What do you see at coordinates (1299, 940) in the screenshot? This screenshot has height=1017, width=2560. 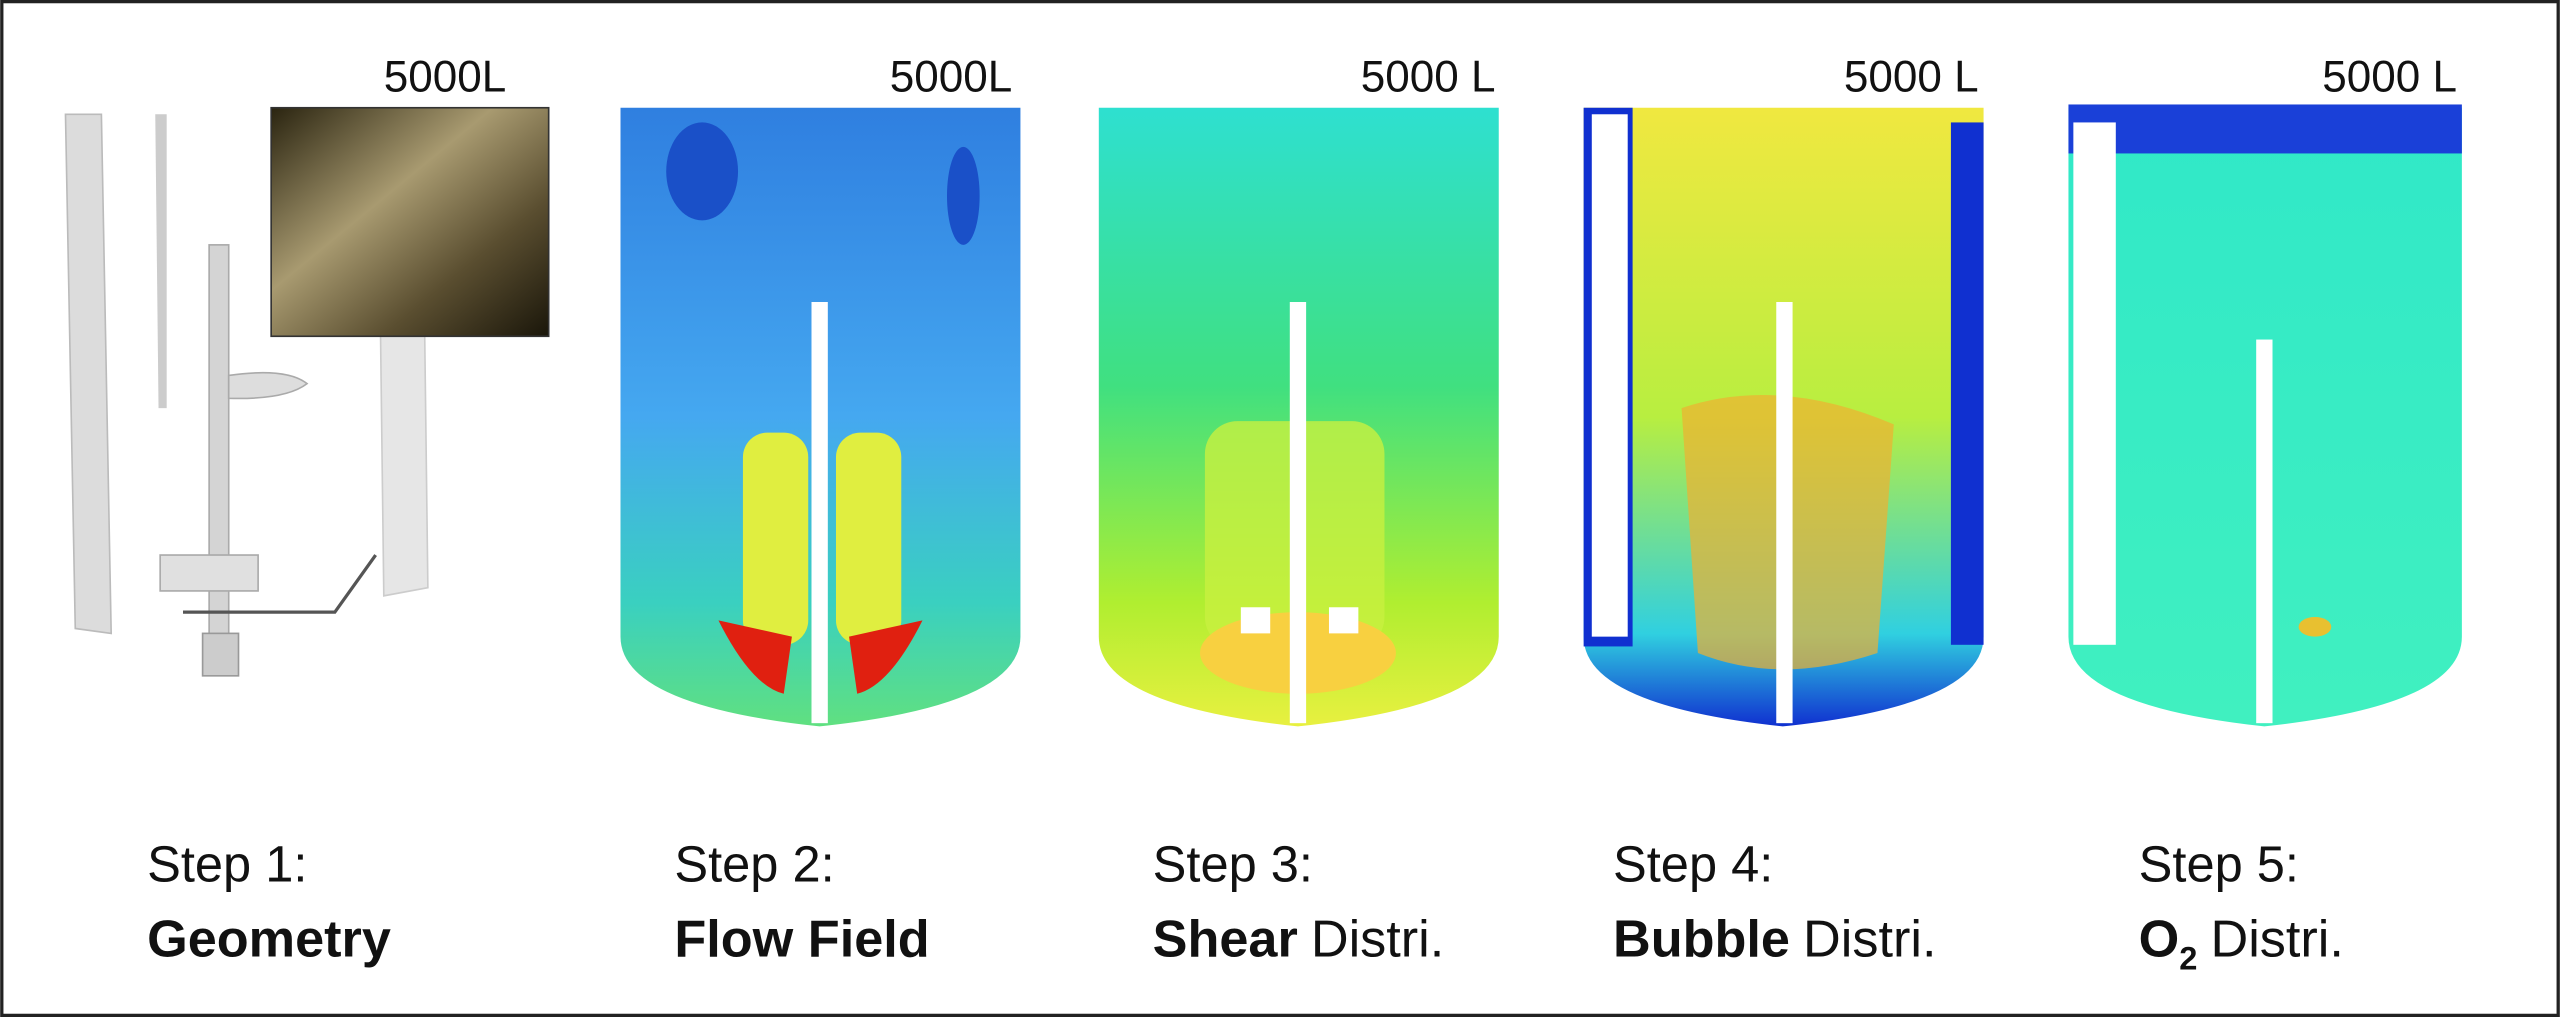 I see `step-title: Shear Distri.` at bounding box center [1299, 940].